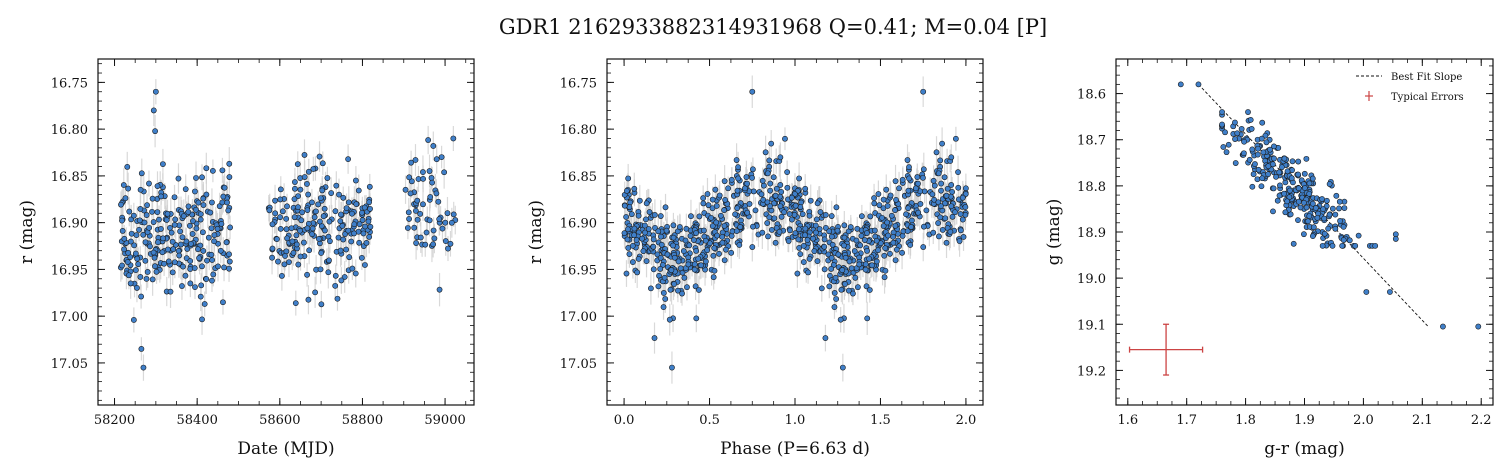 This screenshot has width=1509, height=473. I want to click on x-tick-label: 0.0, so click(624, 420).